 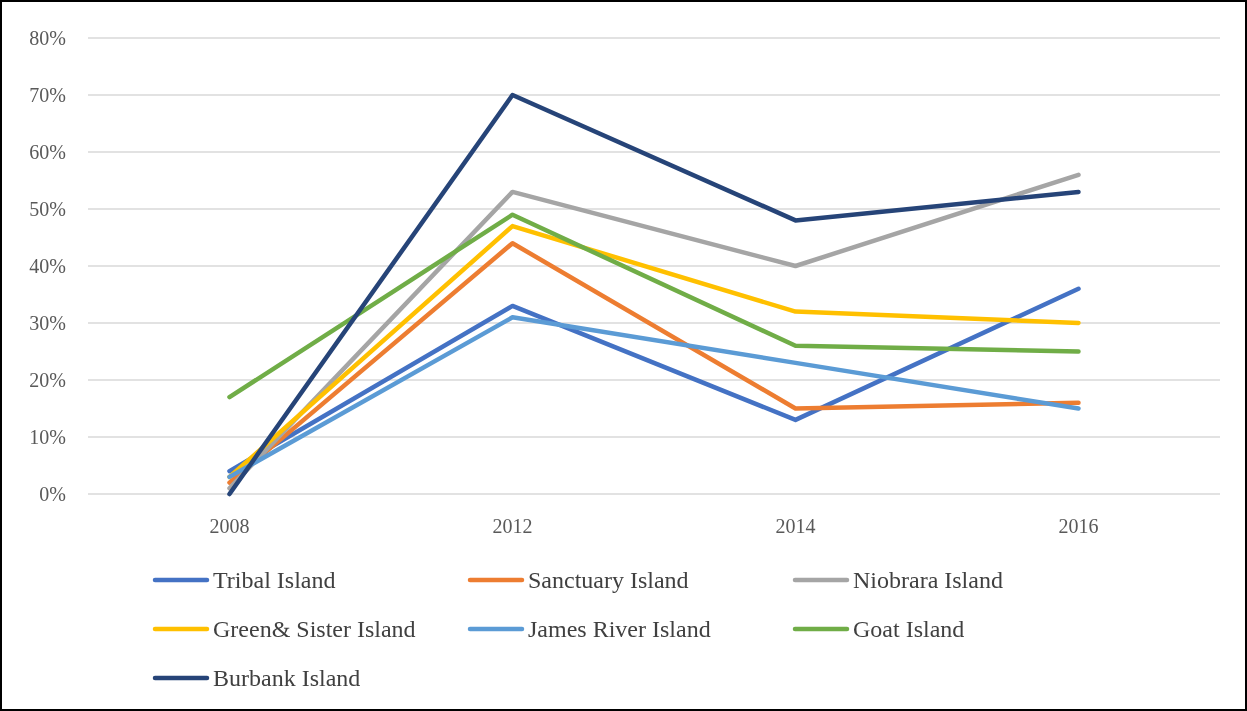 What do you see at coordinates (287, 678) in the screenshot?
I see `legend-label: Burbank Island` at bounding box center [287, 678].